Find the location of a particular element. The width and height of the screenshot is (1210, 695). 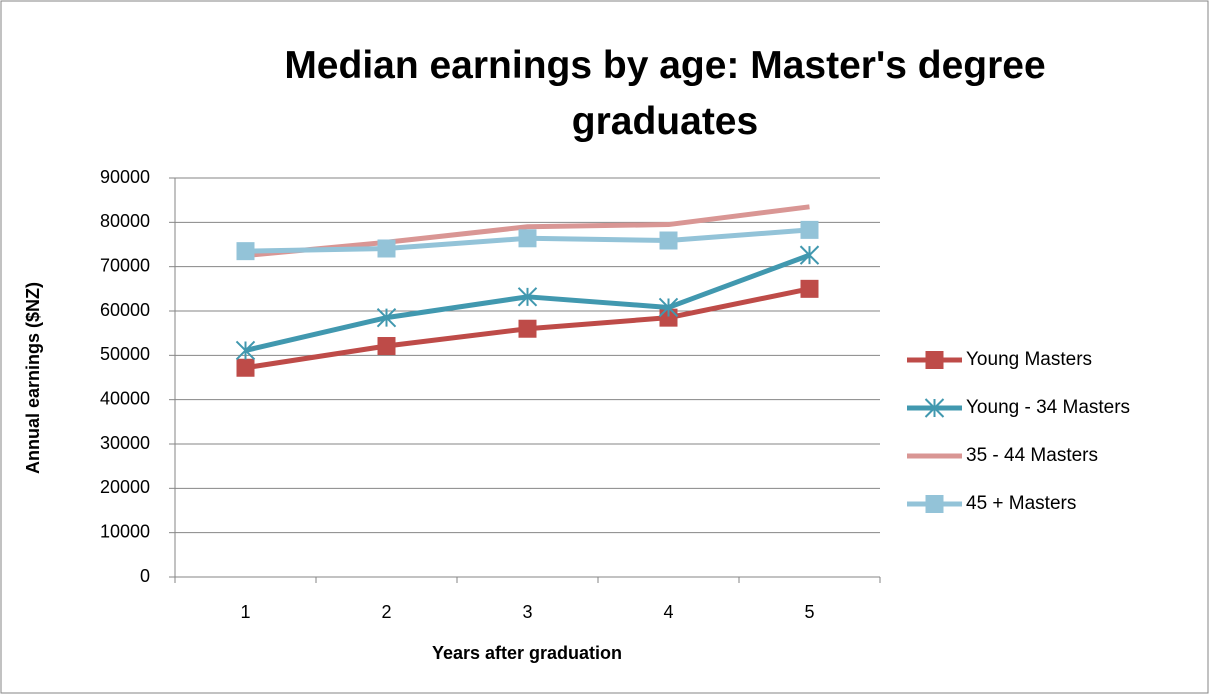

legend-label: Young Masters is located at coordinates (1029, 359).